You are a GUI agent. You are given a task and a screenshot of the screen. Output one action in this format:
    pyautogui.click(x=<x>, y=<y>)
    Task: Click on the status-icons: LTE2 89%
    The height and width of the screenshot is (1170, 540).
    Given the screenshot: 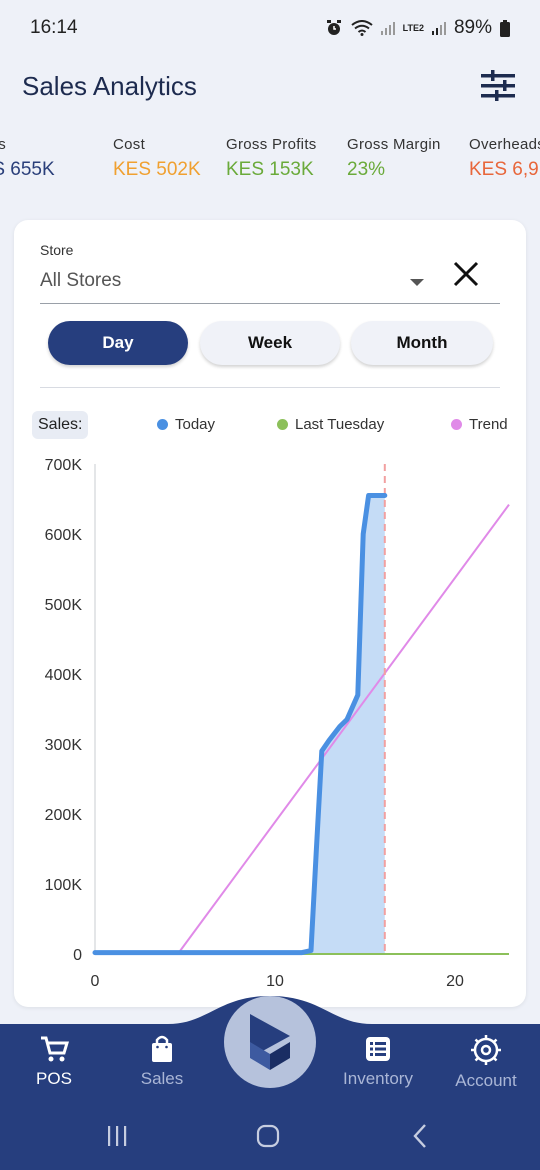 What is the action you would take?
    pyautogui.click(x=417, y=28)
    